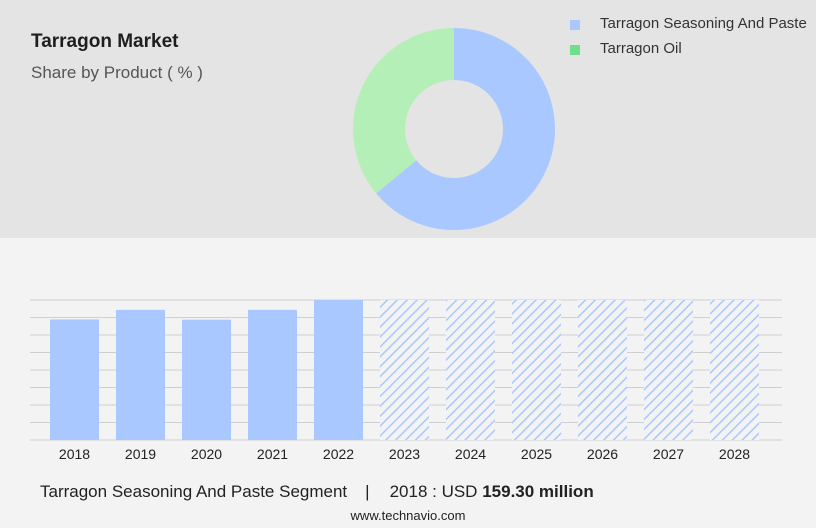 Image resolution: width=816 pixels, height=528 pixels. Describe the element at coordinates (575, 50) in the screenshot. I see `legend-swatch-oil` at that location.